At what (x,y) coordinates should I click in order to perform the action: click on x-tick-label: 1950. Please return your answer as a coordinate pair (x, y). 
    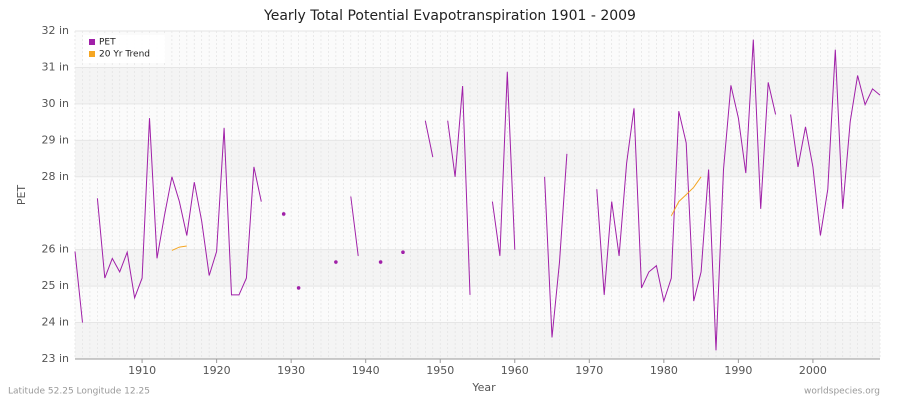
    Looking at the image, I should click on (440, 370).